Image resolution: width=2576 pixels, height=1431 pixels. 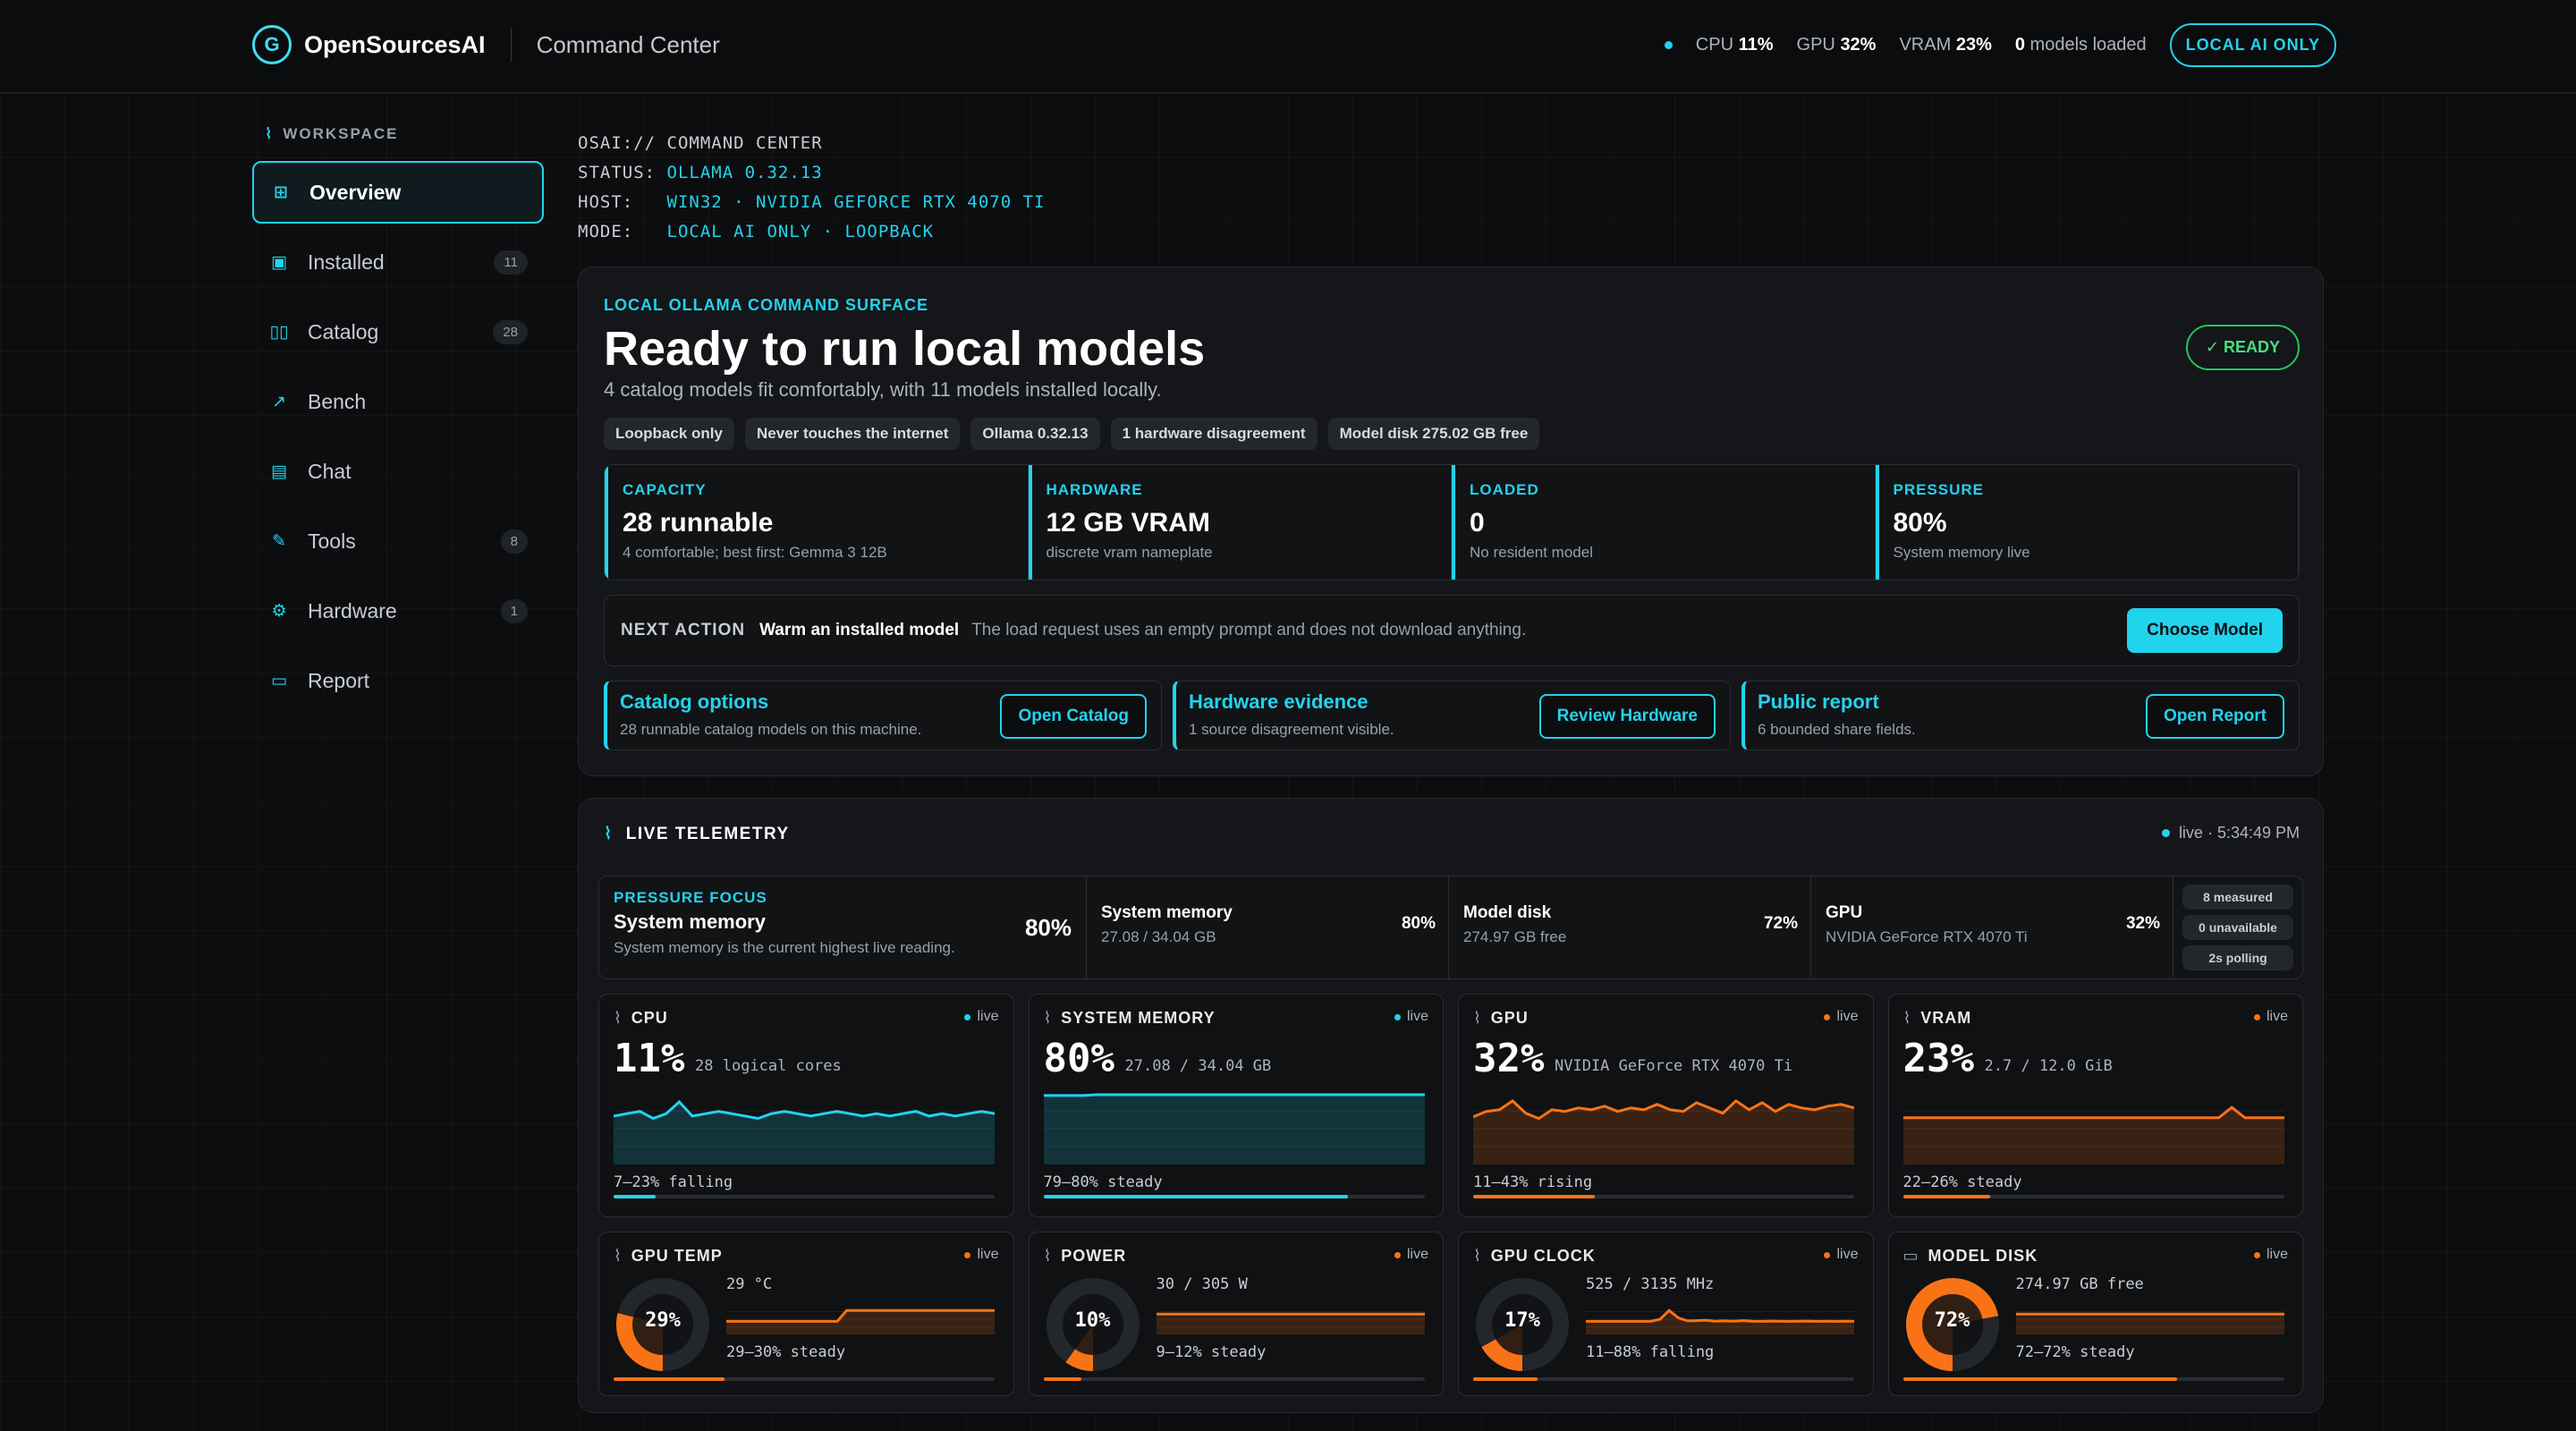 I want to click on gpu-stat: GPU 32%, so click(x=1836, y=45).